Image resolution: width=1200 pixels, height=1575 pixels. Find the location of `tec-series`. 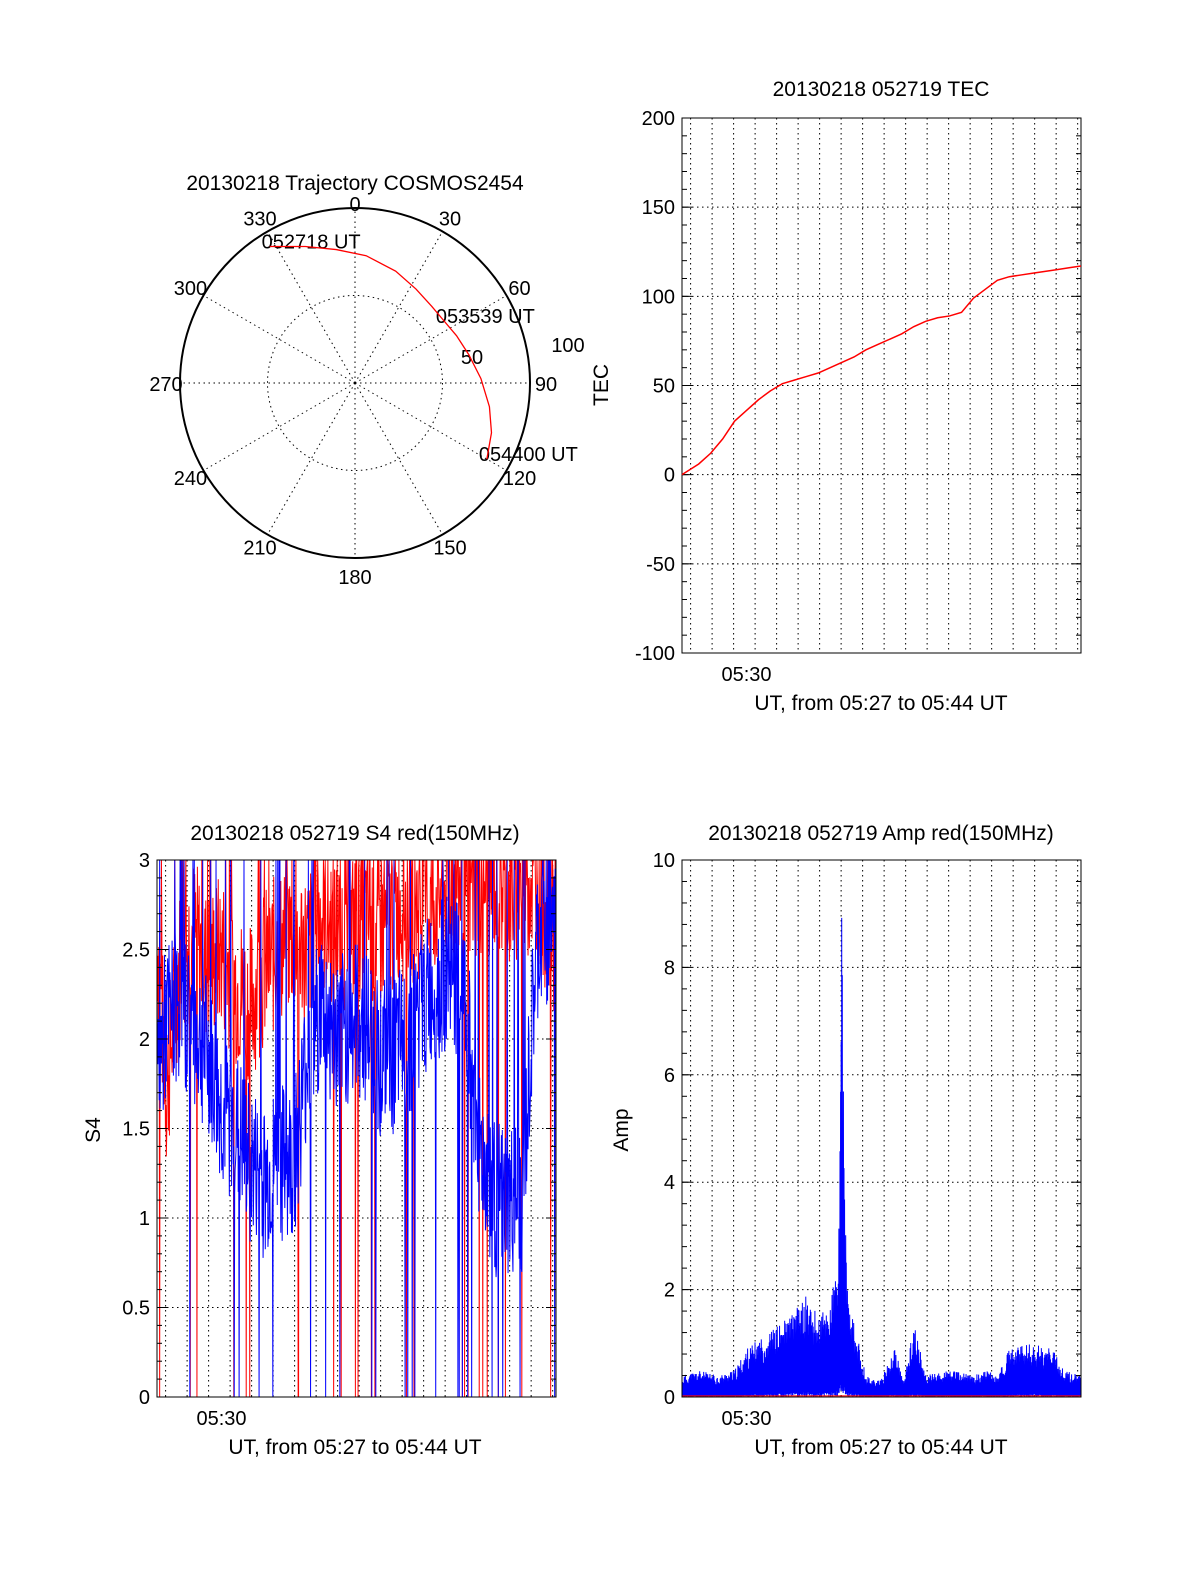

tec-series is located at coordinates (881, 370).